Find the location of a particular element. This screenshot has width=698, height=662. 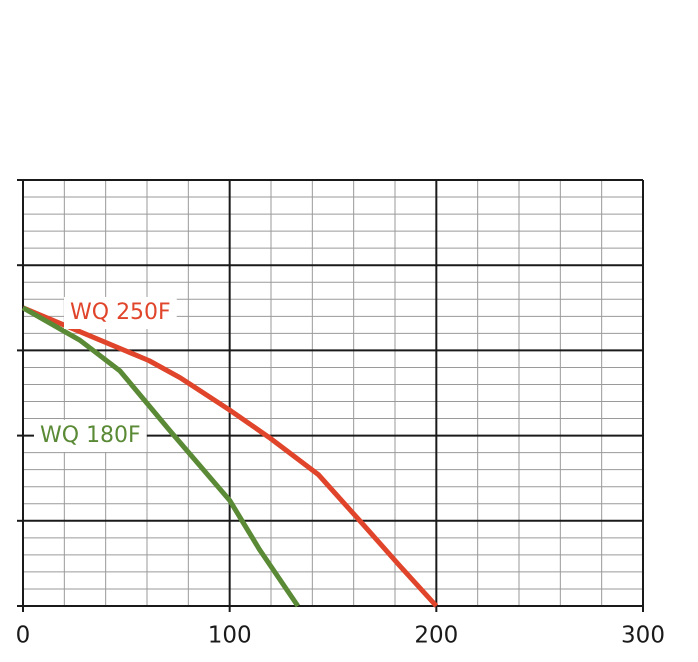

x-tick-label: 200 is located at coordinates (436, 636).